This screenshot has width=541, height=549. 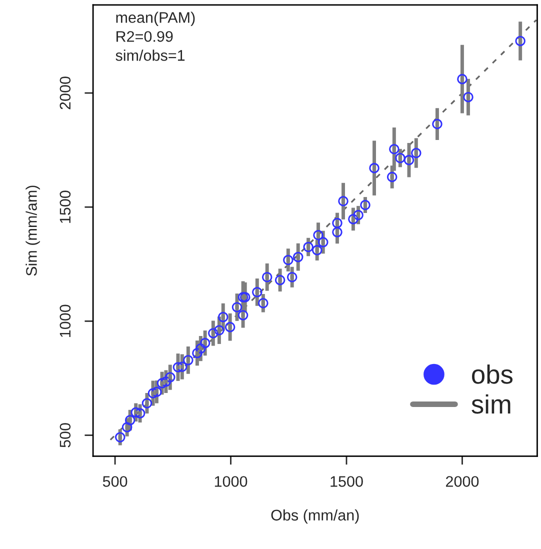 What do you see at coordinates (462, 481) in the screenshot?
I see `x-tick-label: 2000` at bounding box center [462, 481].